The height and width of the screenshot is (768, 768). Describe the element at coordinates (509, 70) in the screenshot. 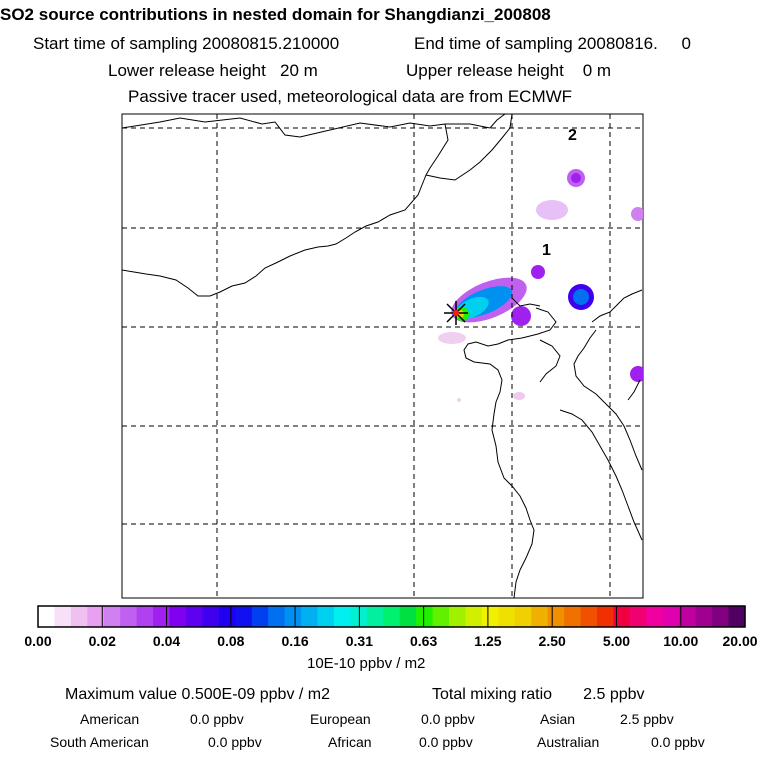

I see `upper-release-label: Upper release height 0 m` at that location.